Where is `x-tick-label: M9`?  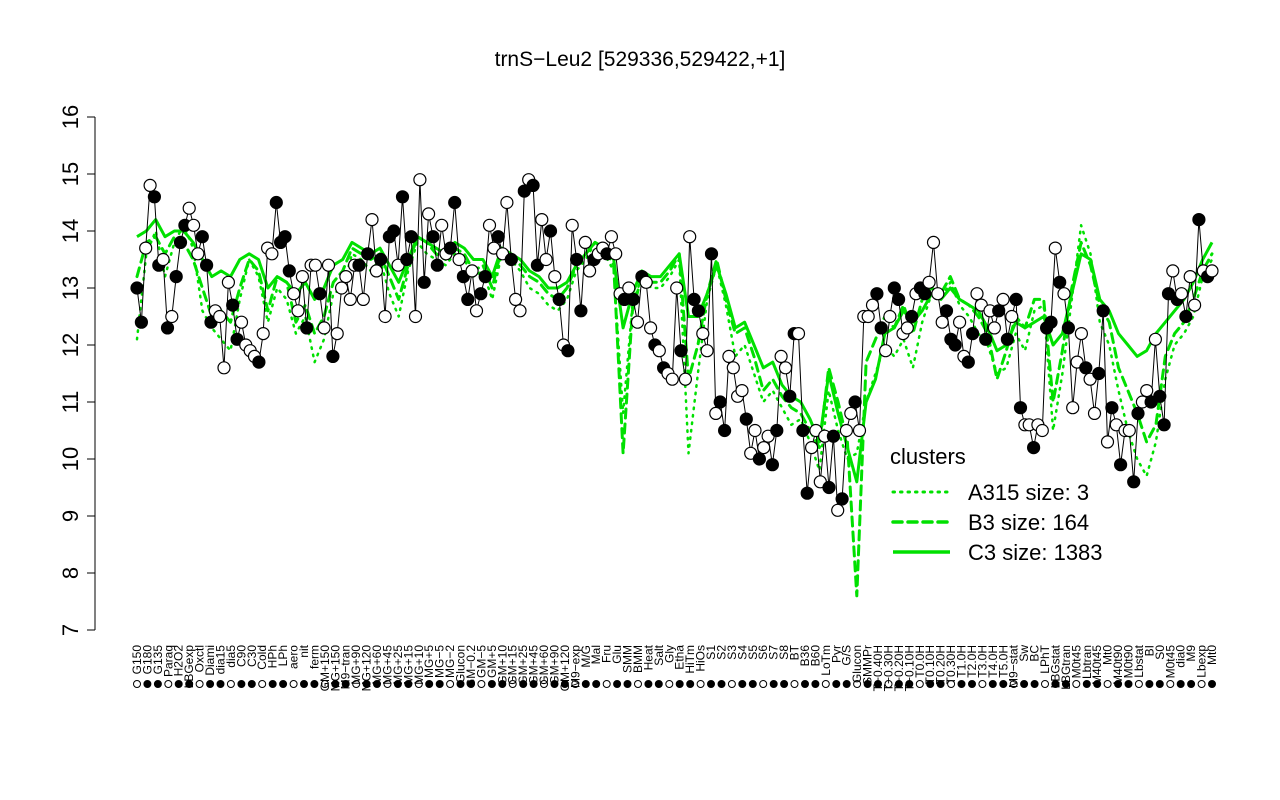 x-tick-label: M9 is located at coordinates (1191, 653).